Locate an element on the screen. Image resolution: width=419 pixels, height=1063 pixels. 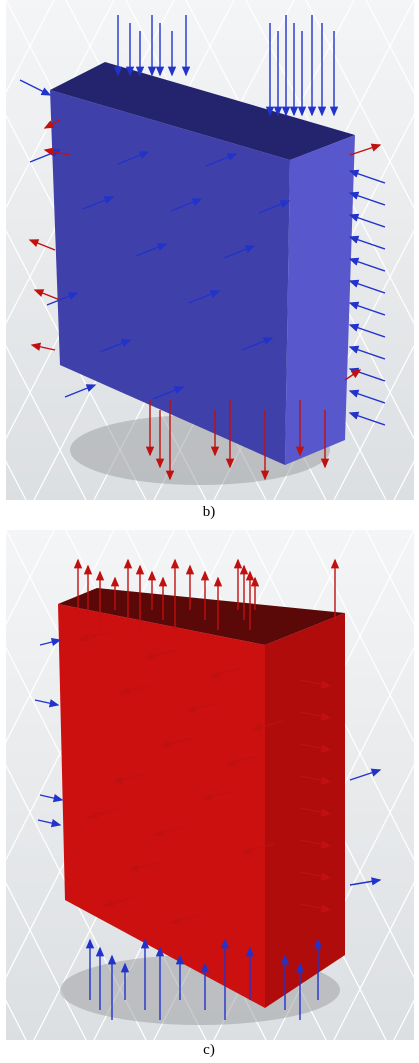
caption: c) is located at coordinates (209, 1050).